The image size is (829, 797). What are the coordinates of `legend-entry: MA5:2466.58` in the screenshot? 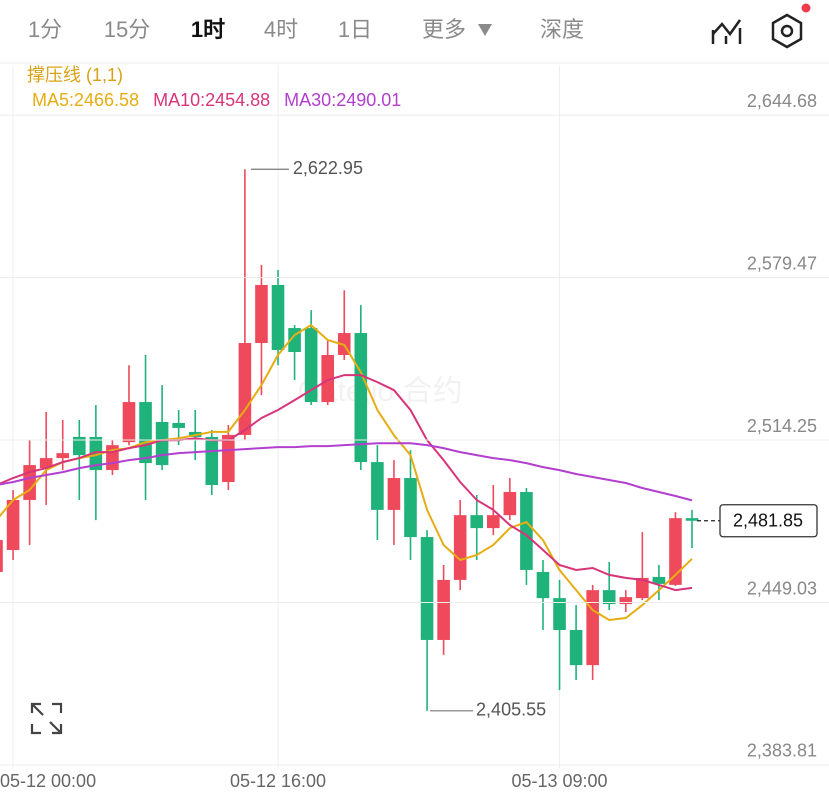 It's located at (85, 100).